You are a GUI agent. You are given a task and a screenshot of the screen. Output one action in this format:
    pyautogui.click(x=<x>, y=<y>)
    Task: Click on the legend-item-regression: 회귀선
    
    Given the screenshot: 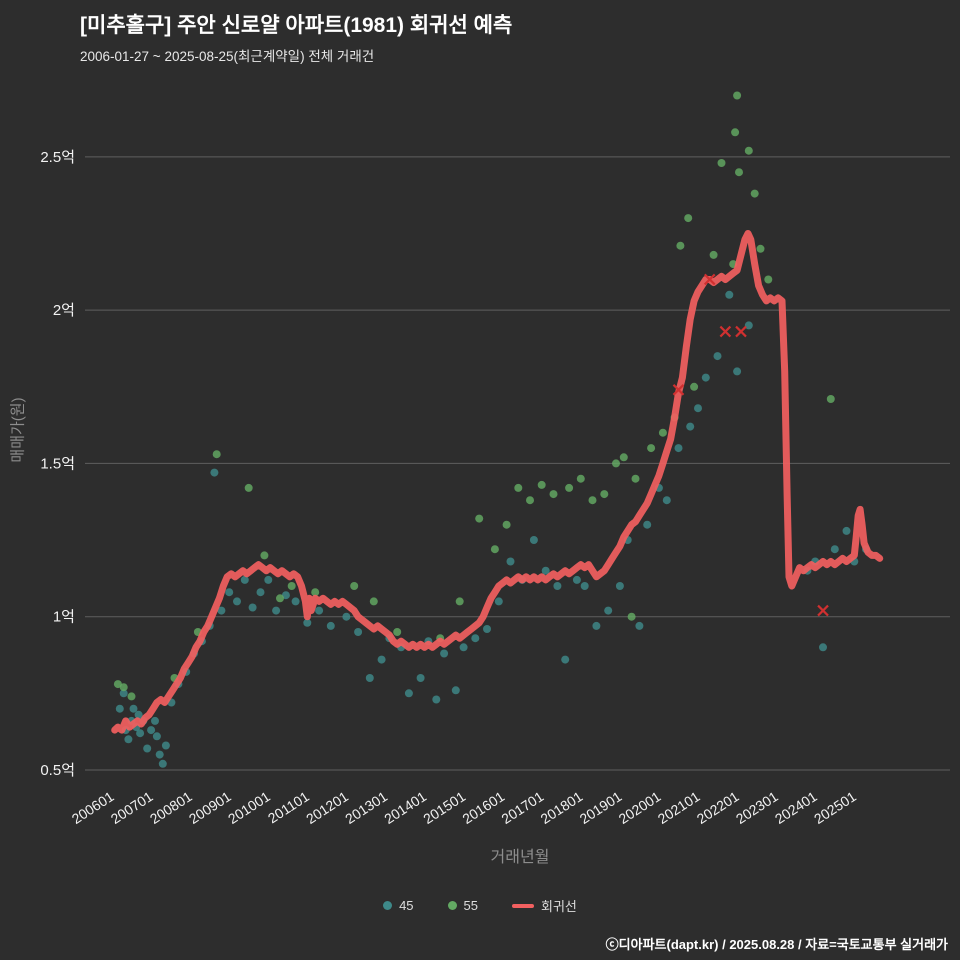 What is the action you would take?
    pyautogui.click(x=544, y=905)
    